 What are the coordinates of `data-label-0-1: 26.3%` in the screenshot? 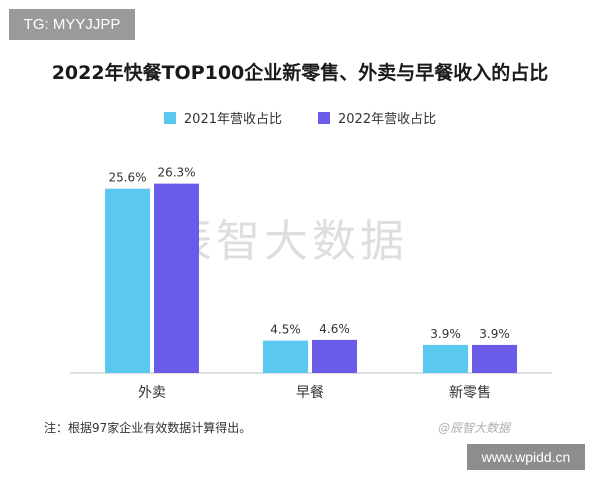 It's located at (176, 173).